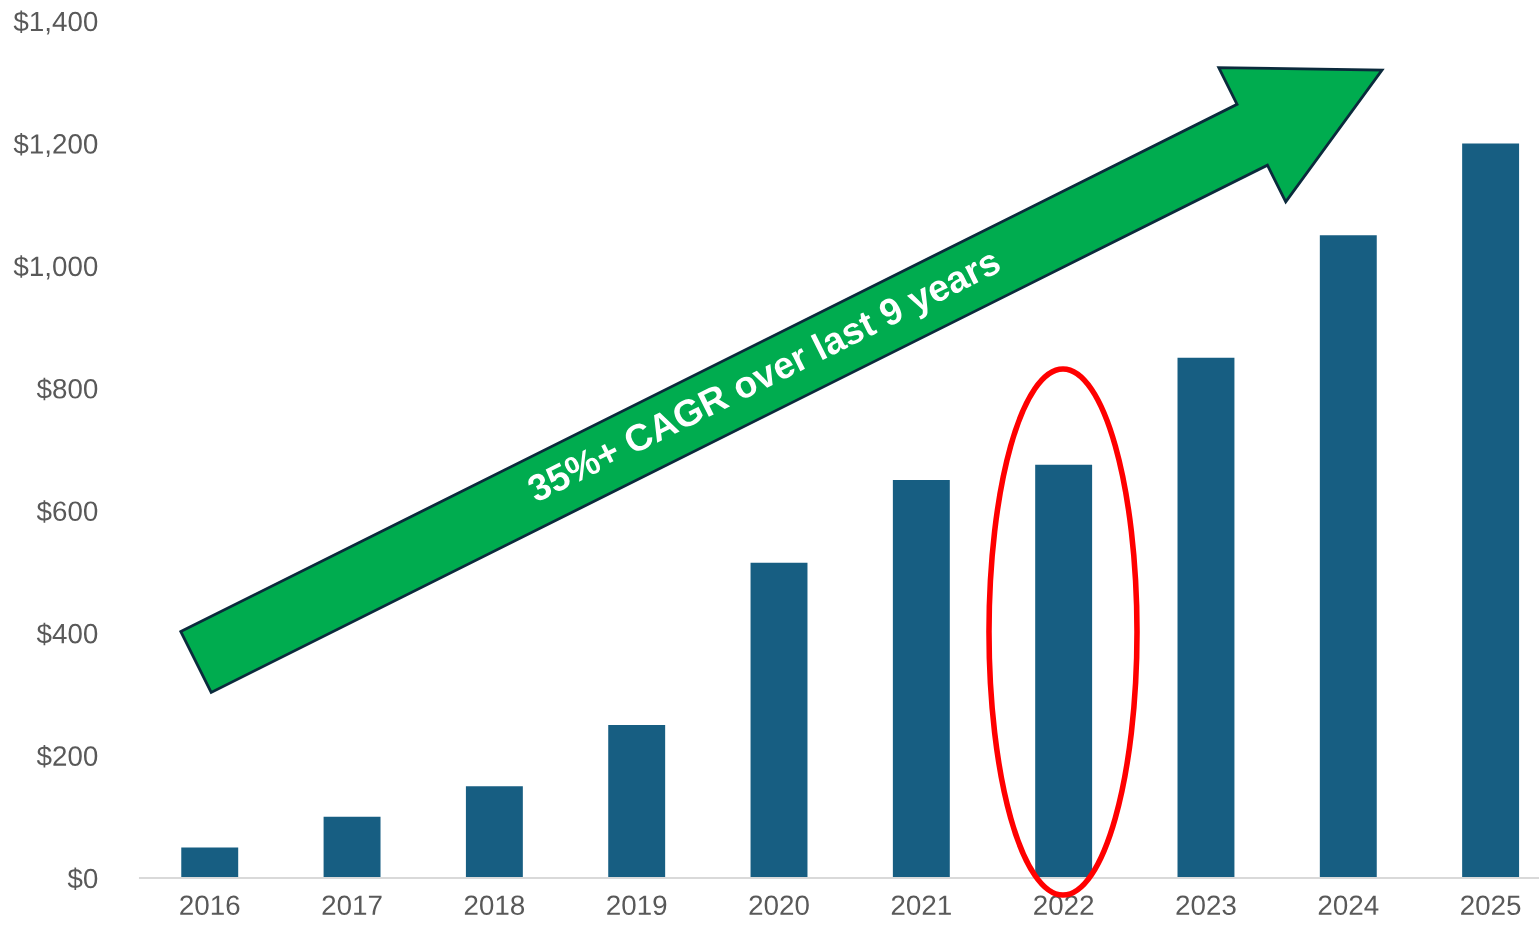 The height and width of the screenshot is (934, 1539). Describe the element at coordinates (67, 634) in the screenshot. I see `y-tick-label: $400` at that location.